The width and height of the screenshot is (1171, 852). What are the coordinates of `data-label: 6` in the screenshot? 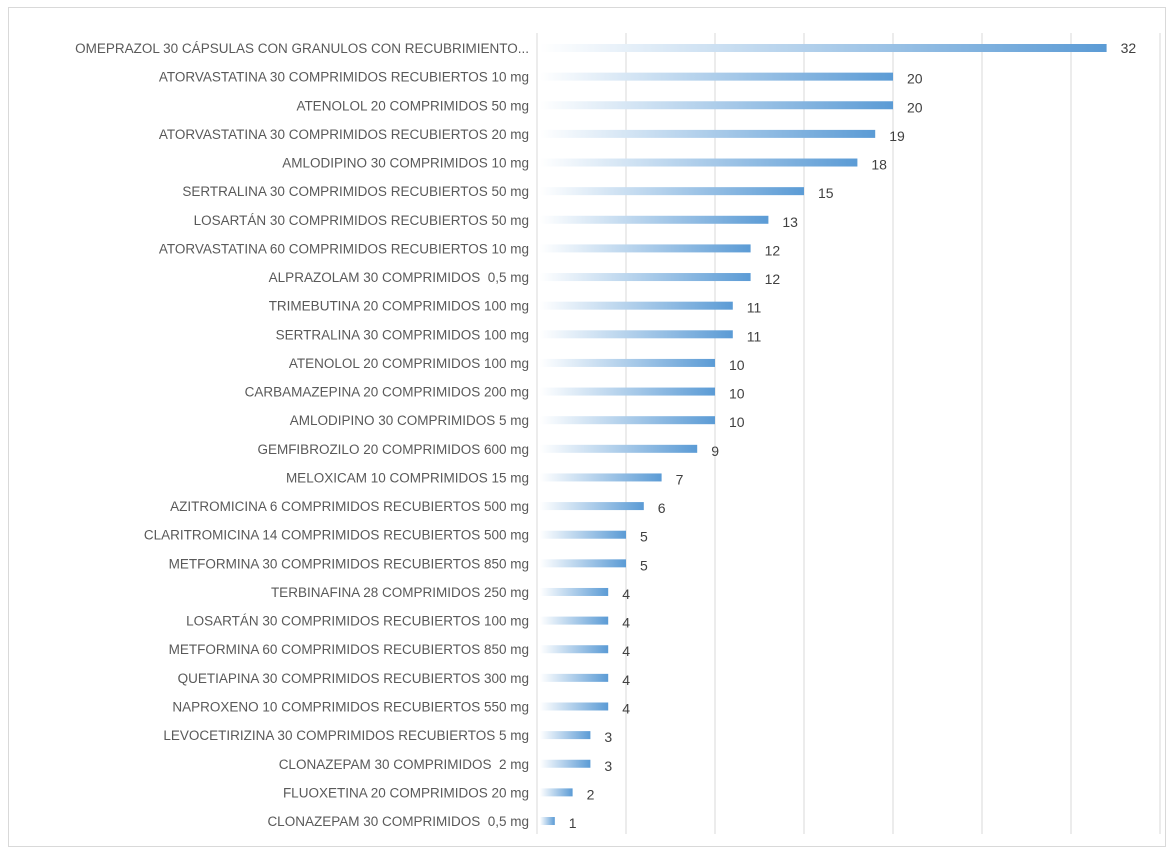 It's located at (662, 508).